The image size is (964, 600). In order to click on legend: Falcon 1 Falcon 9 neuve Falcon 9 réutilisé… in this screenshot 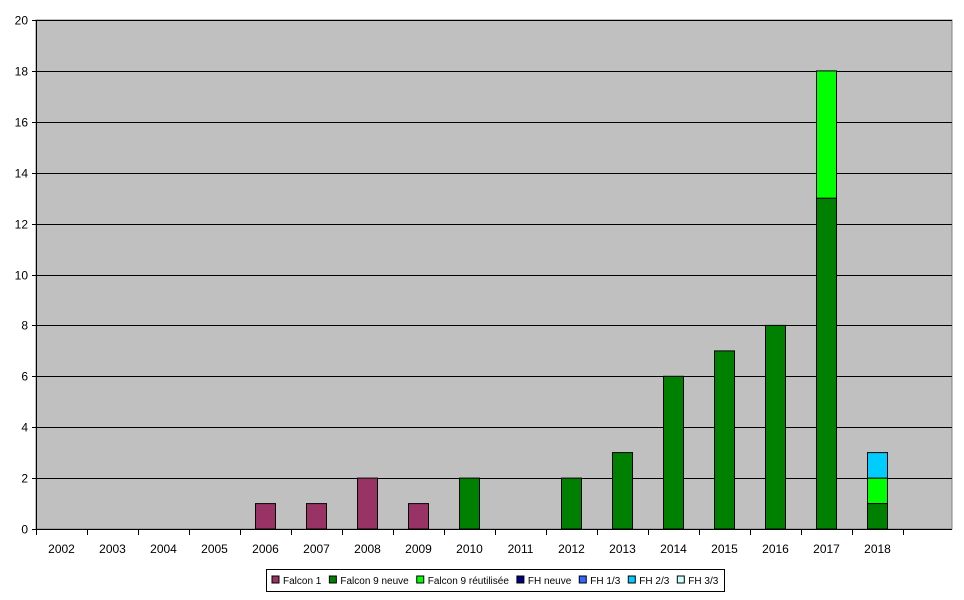, I will do `click(495, 580)`.